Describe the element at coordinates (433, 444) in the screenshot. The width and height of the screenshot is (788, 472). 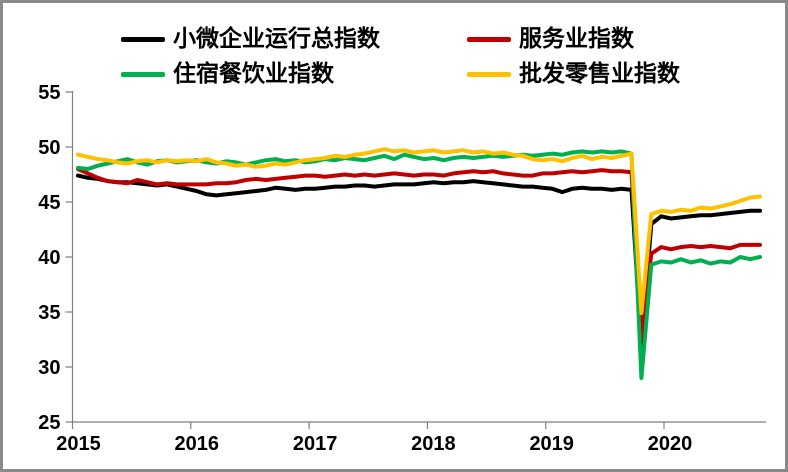
I see `x-axis-tick-label: 2018` at that location.